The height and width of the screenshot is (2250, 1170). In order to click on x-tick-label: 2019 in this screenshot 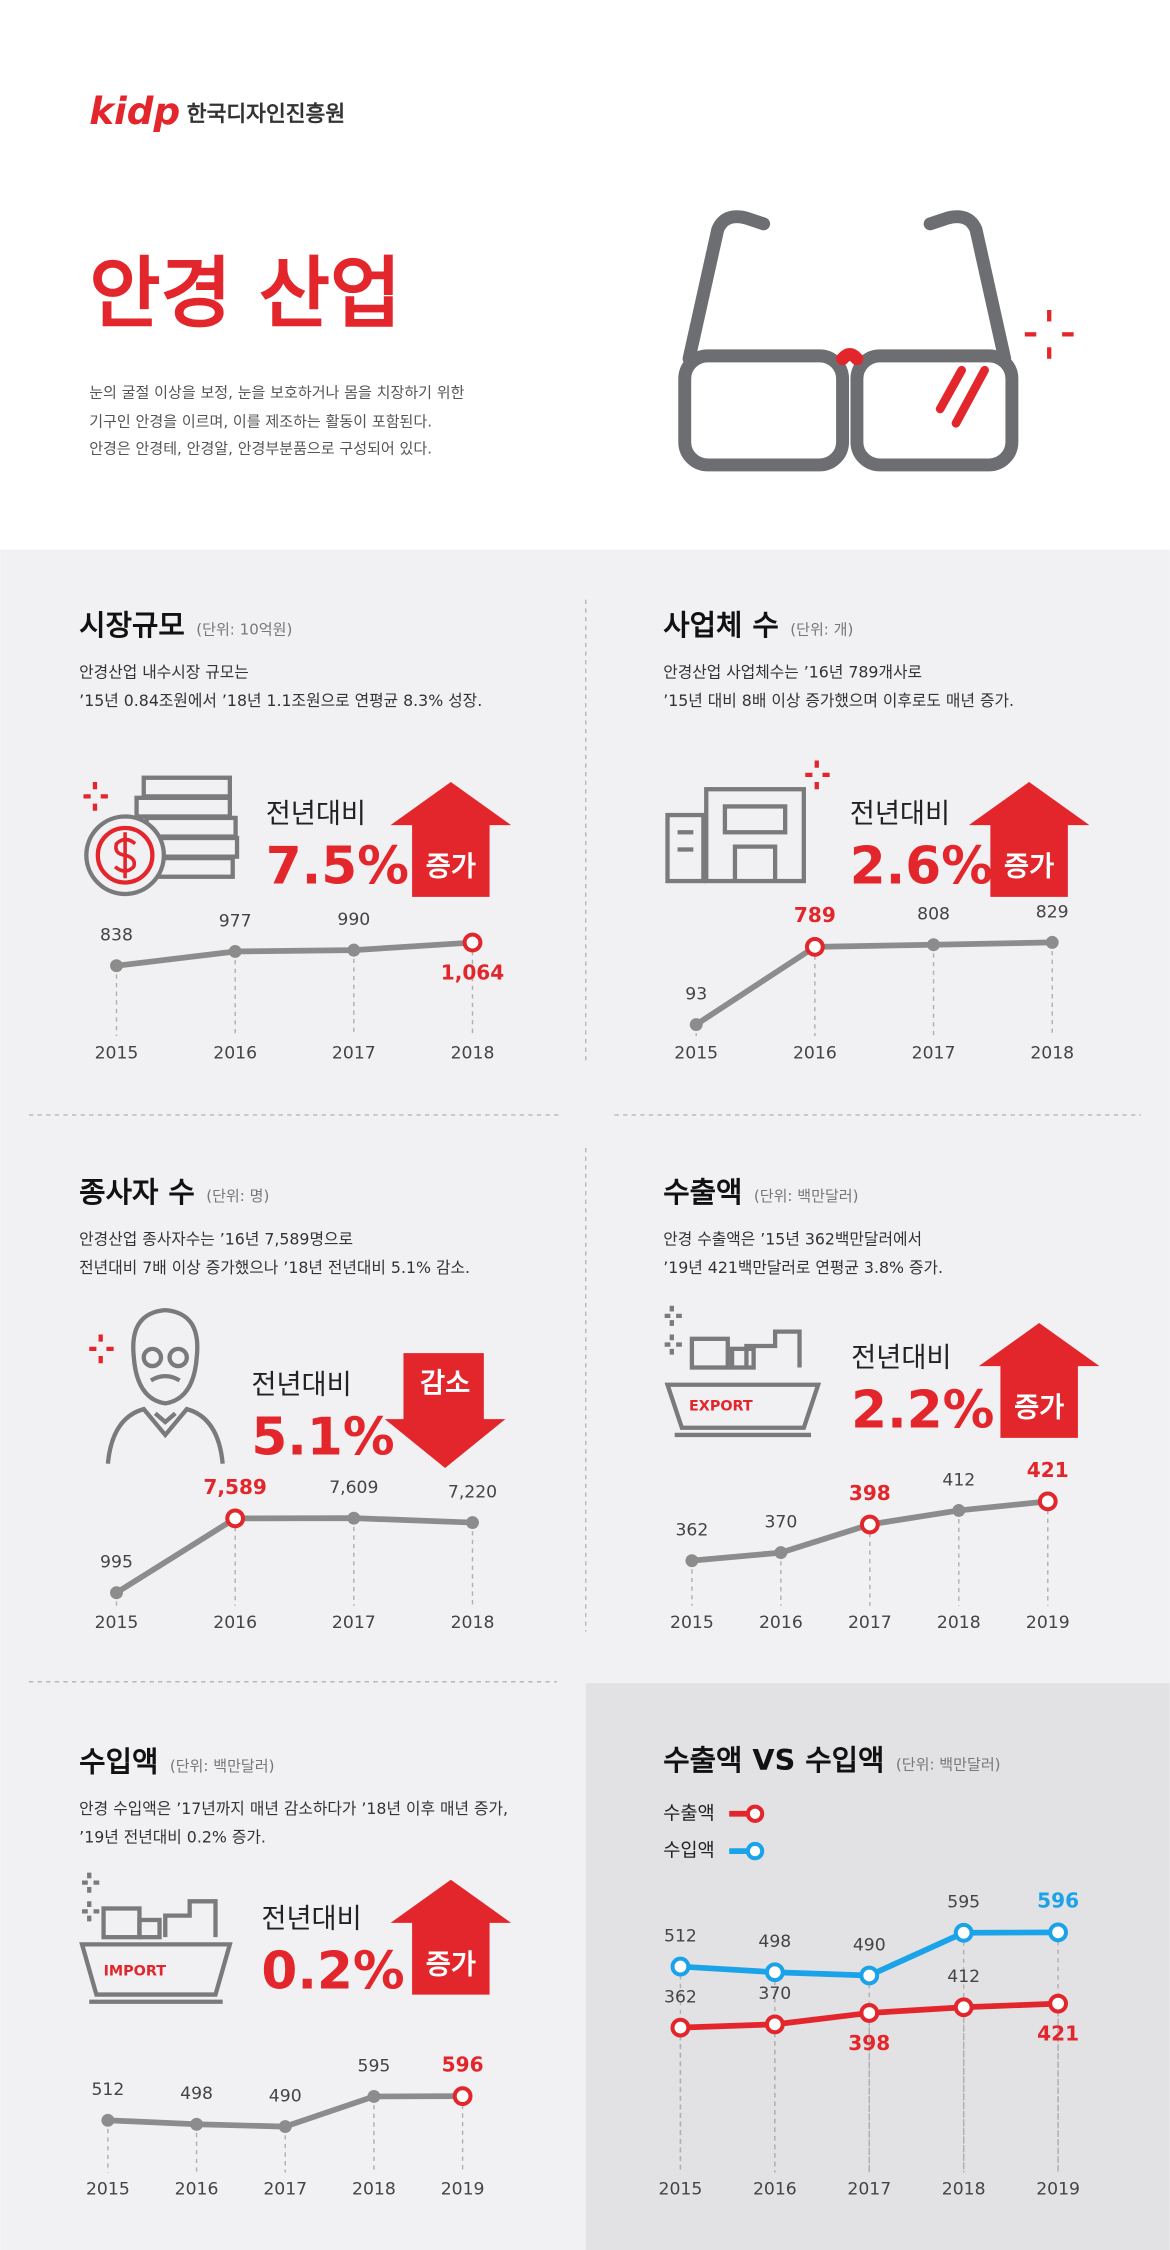, I will do `click(1058, 2190)`.